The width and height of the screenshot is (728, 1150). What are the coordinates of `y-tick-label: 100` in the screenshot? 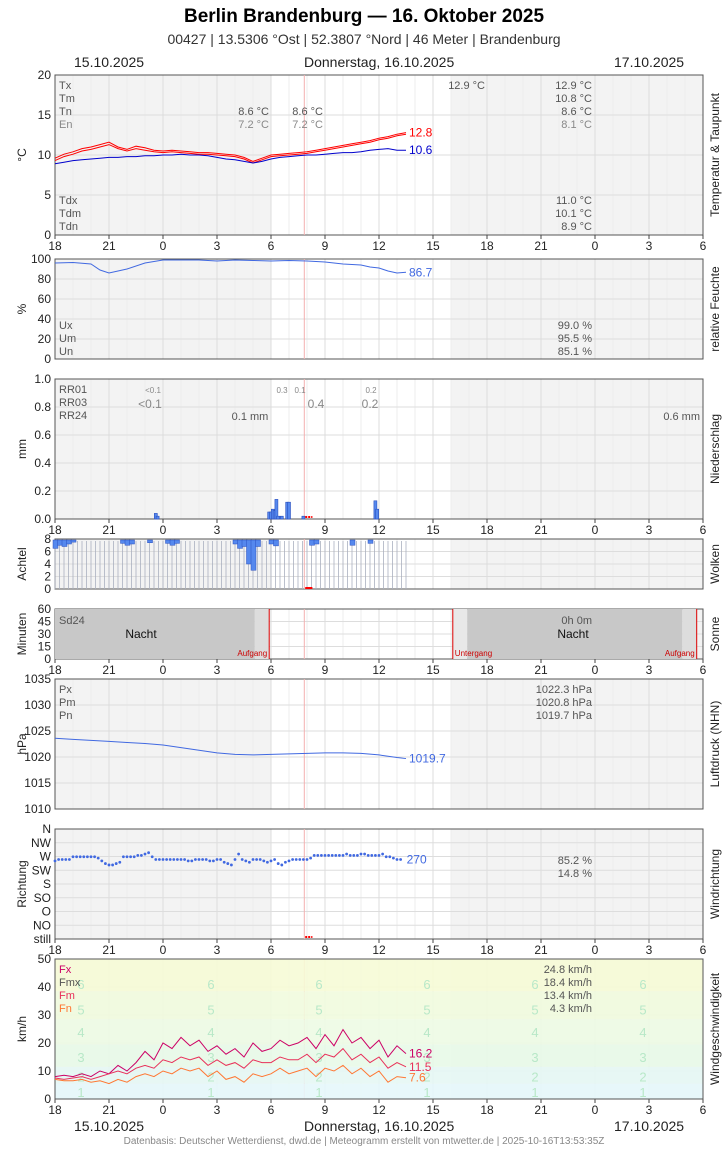 It's located at (41, 259).